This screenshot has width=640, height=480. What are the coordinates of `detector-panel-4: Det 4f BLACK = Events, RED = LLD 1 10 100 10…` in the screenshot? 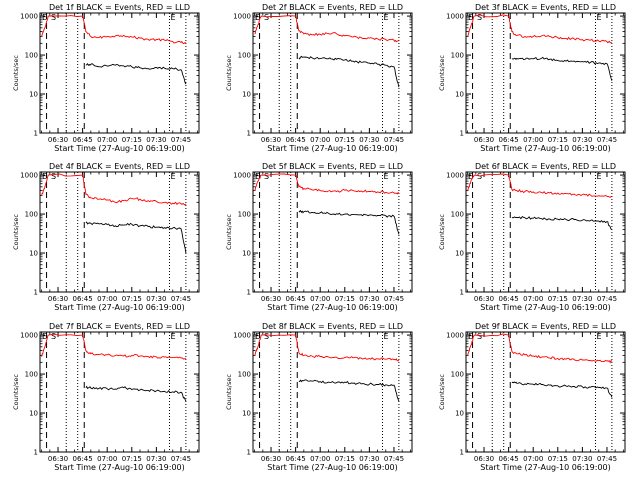 It's located at (106, 237).